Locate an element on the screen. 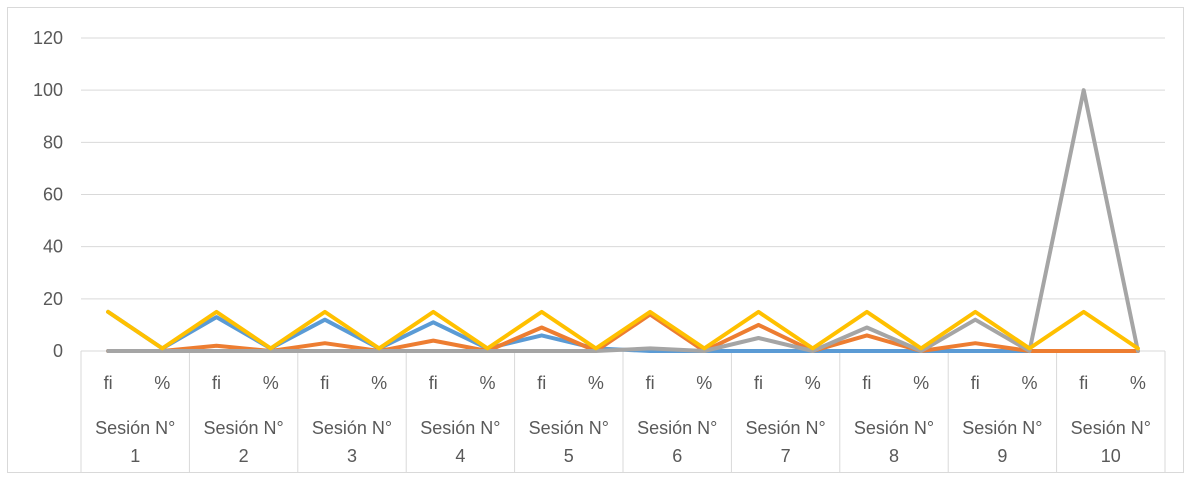 This screenshot has height=479, width=1190. group-label: 6 is located at coordinates (677, 456).